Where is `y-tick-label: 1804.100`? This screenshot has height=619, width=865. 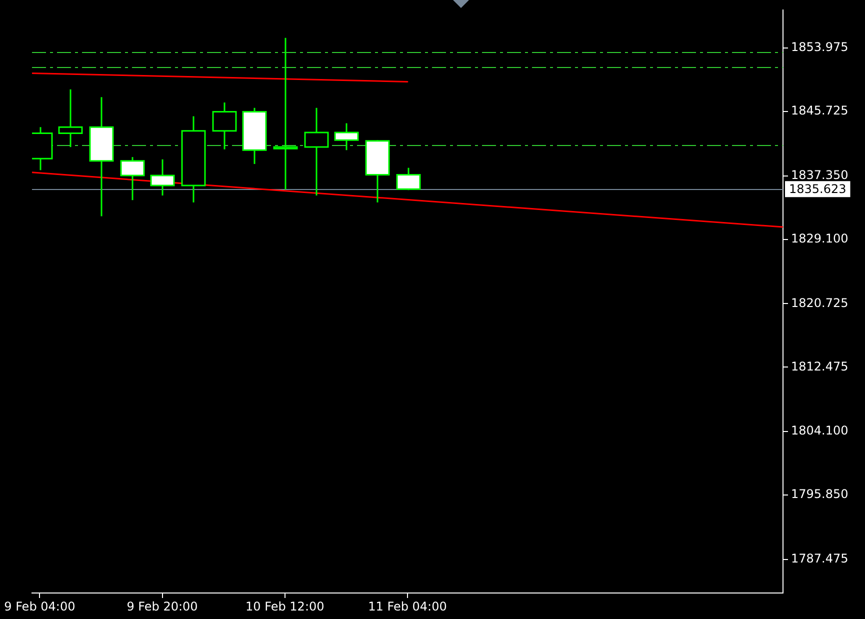 y-tick-label: 1804.100 is located at coordinates (819, 431).